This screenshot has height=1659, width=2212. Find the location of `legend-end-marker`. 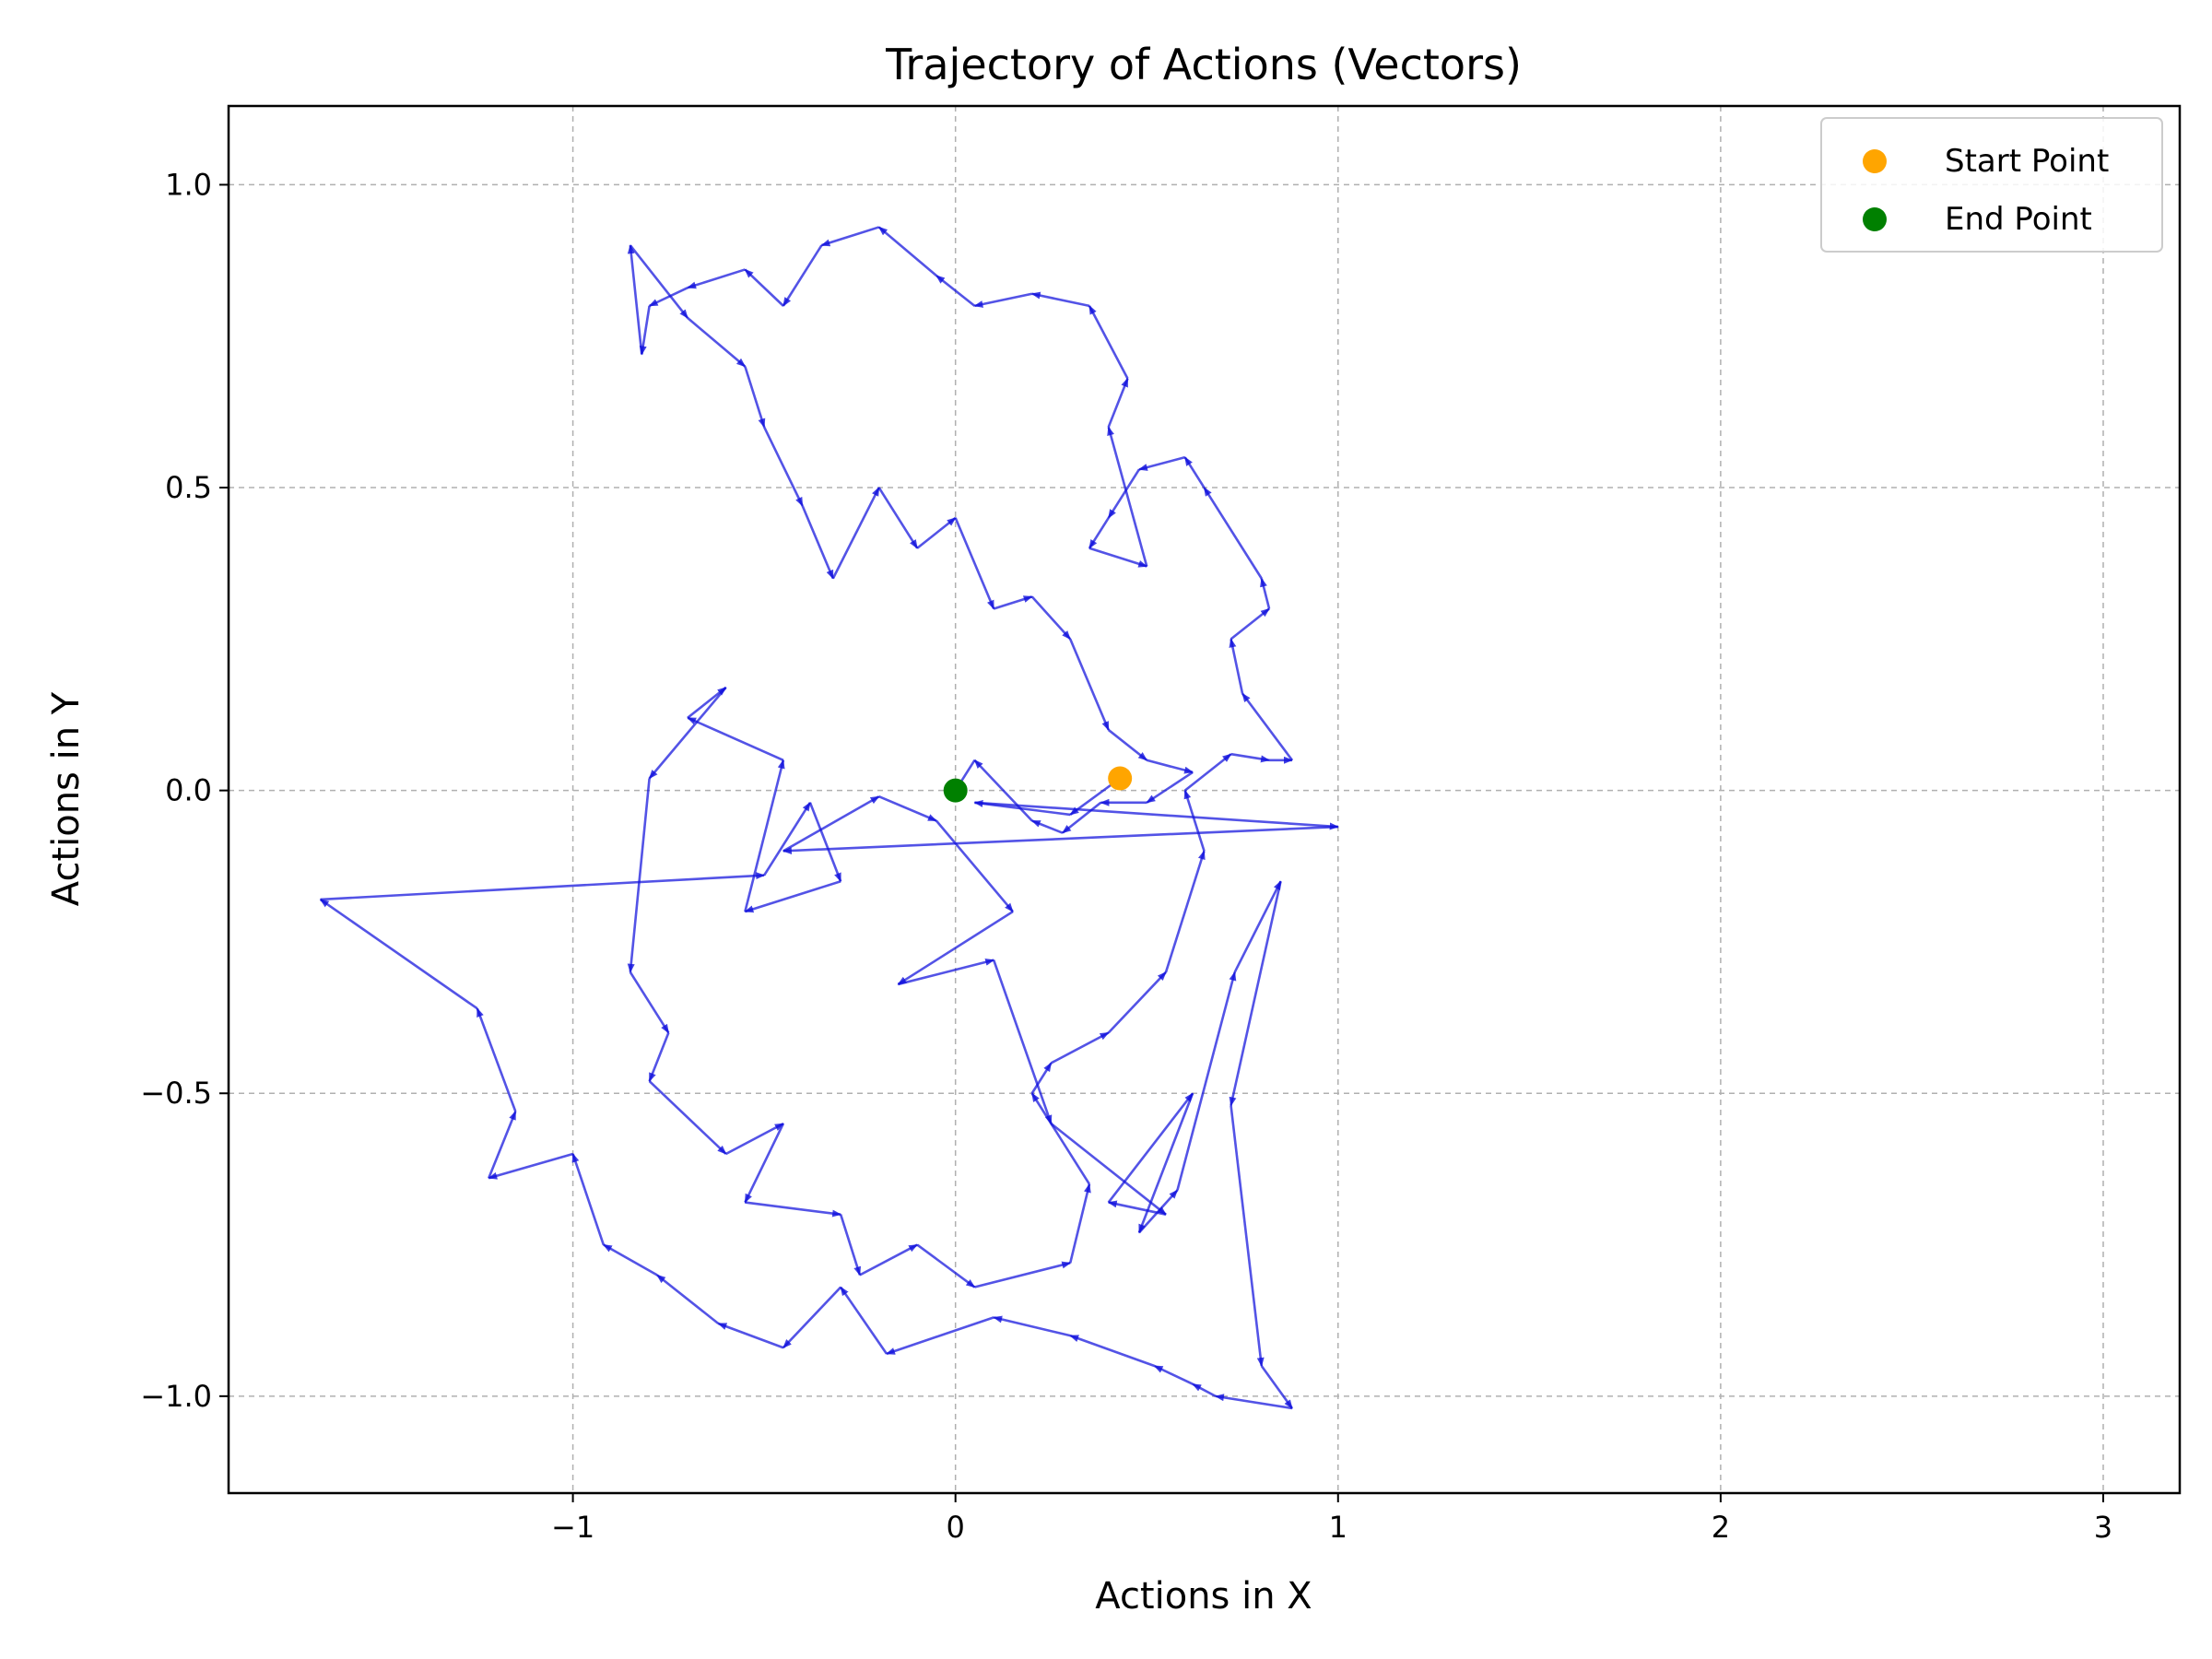

legend-end-marker is located at coordinates (1875, 219).